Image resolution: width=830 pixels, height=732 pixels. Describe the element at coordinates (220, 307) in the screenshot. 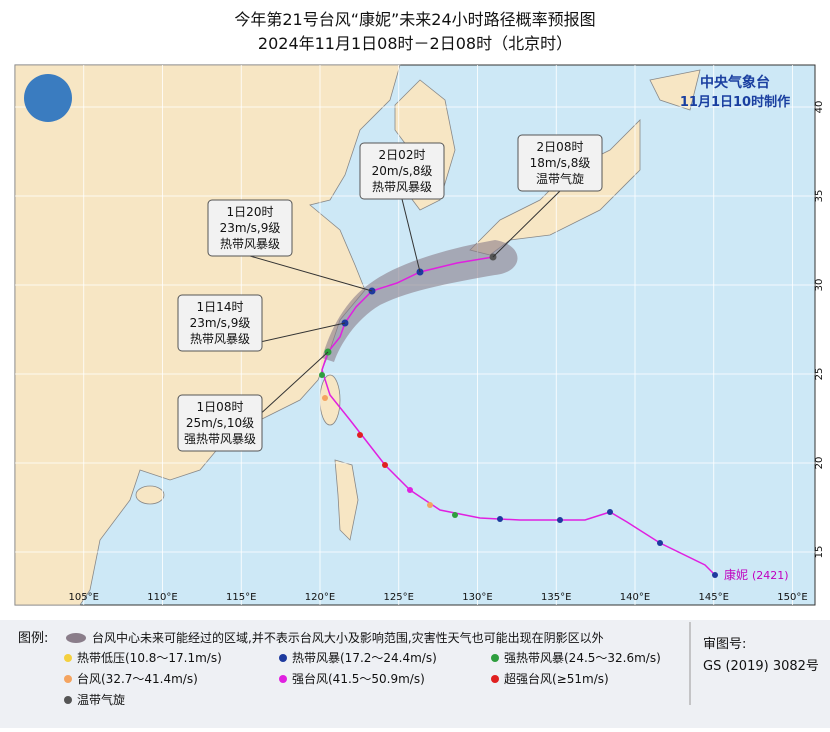

I see `callout-time: 1日14时` at that location.